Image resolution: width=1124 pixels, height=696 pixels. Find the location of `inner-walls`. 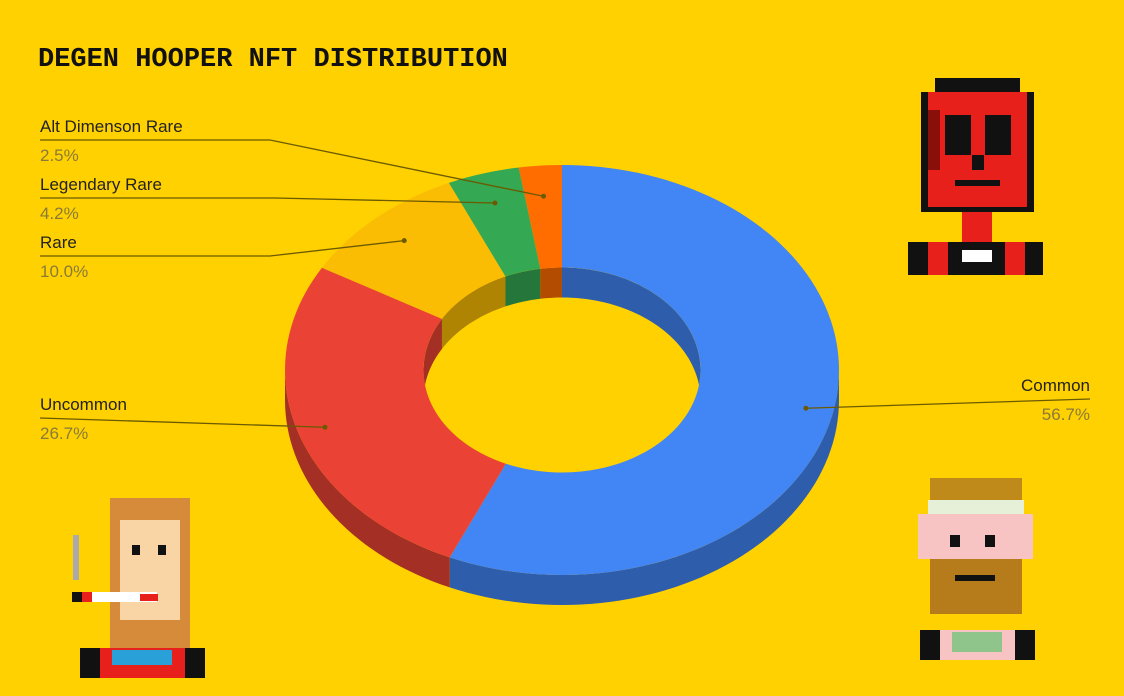

inner-walls is located at coordinates (562, 333).